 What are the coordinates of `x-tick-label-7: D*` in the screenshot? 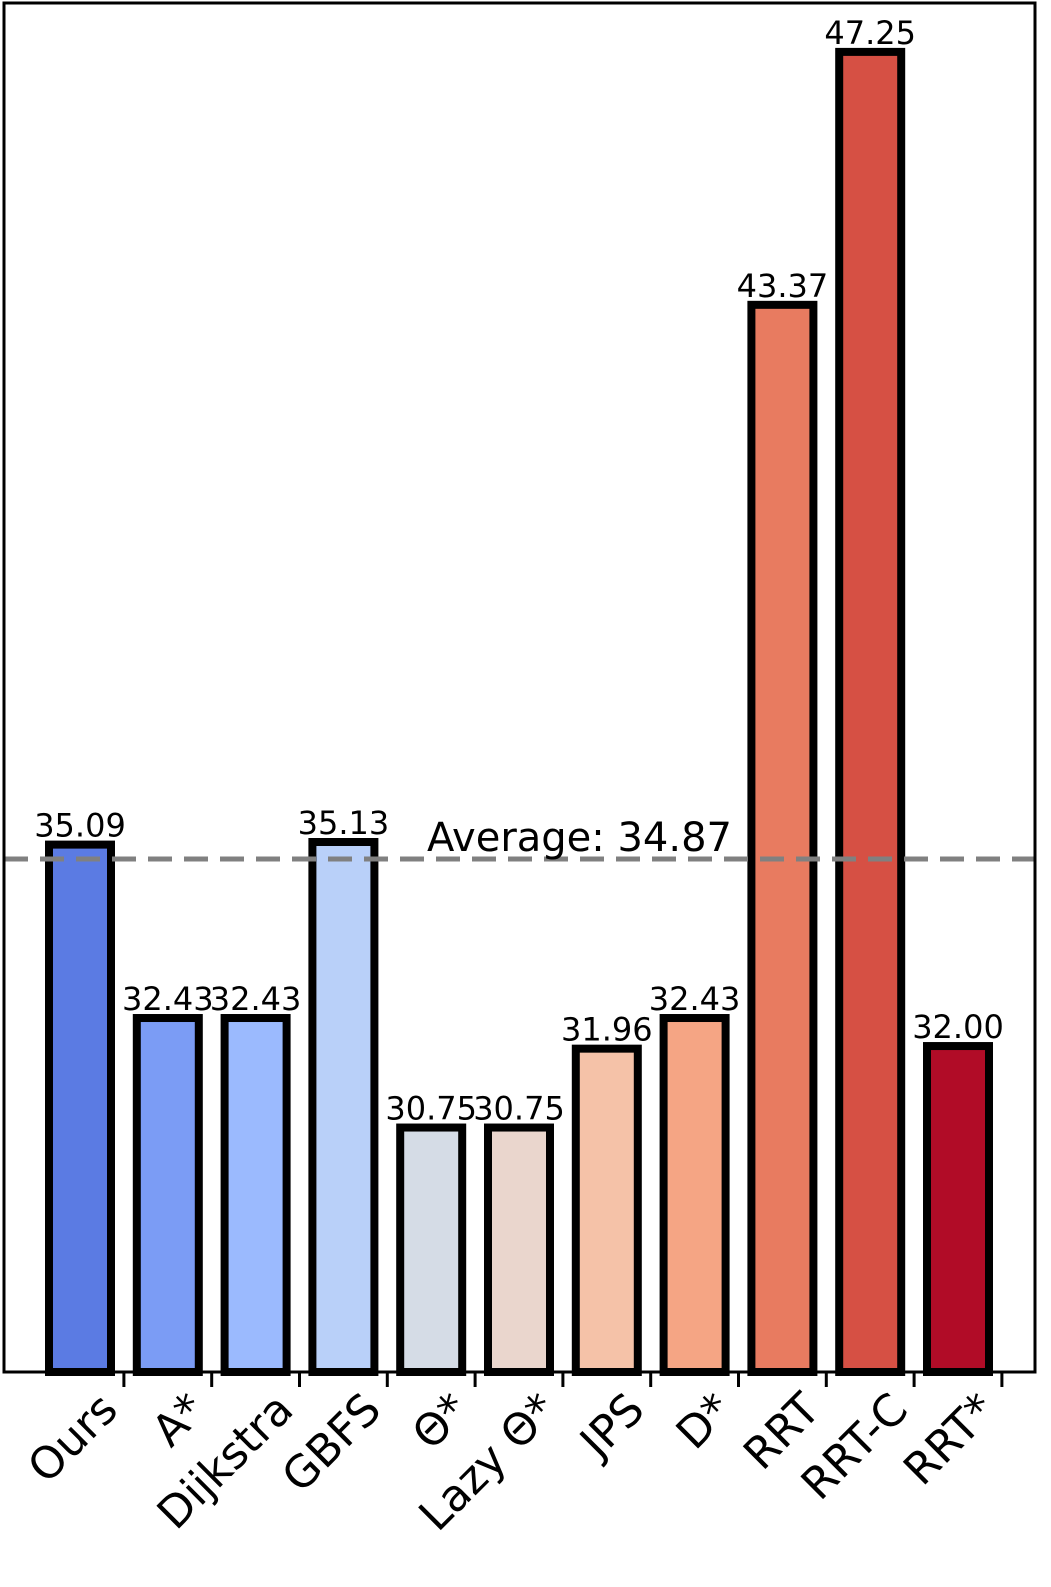 It's located at (705, 1422).